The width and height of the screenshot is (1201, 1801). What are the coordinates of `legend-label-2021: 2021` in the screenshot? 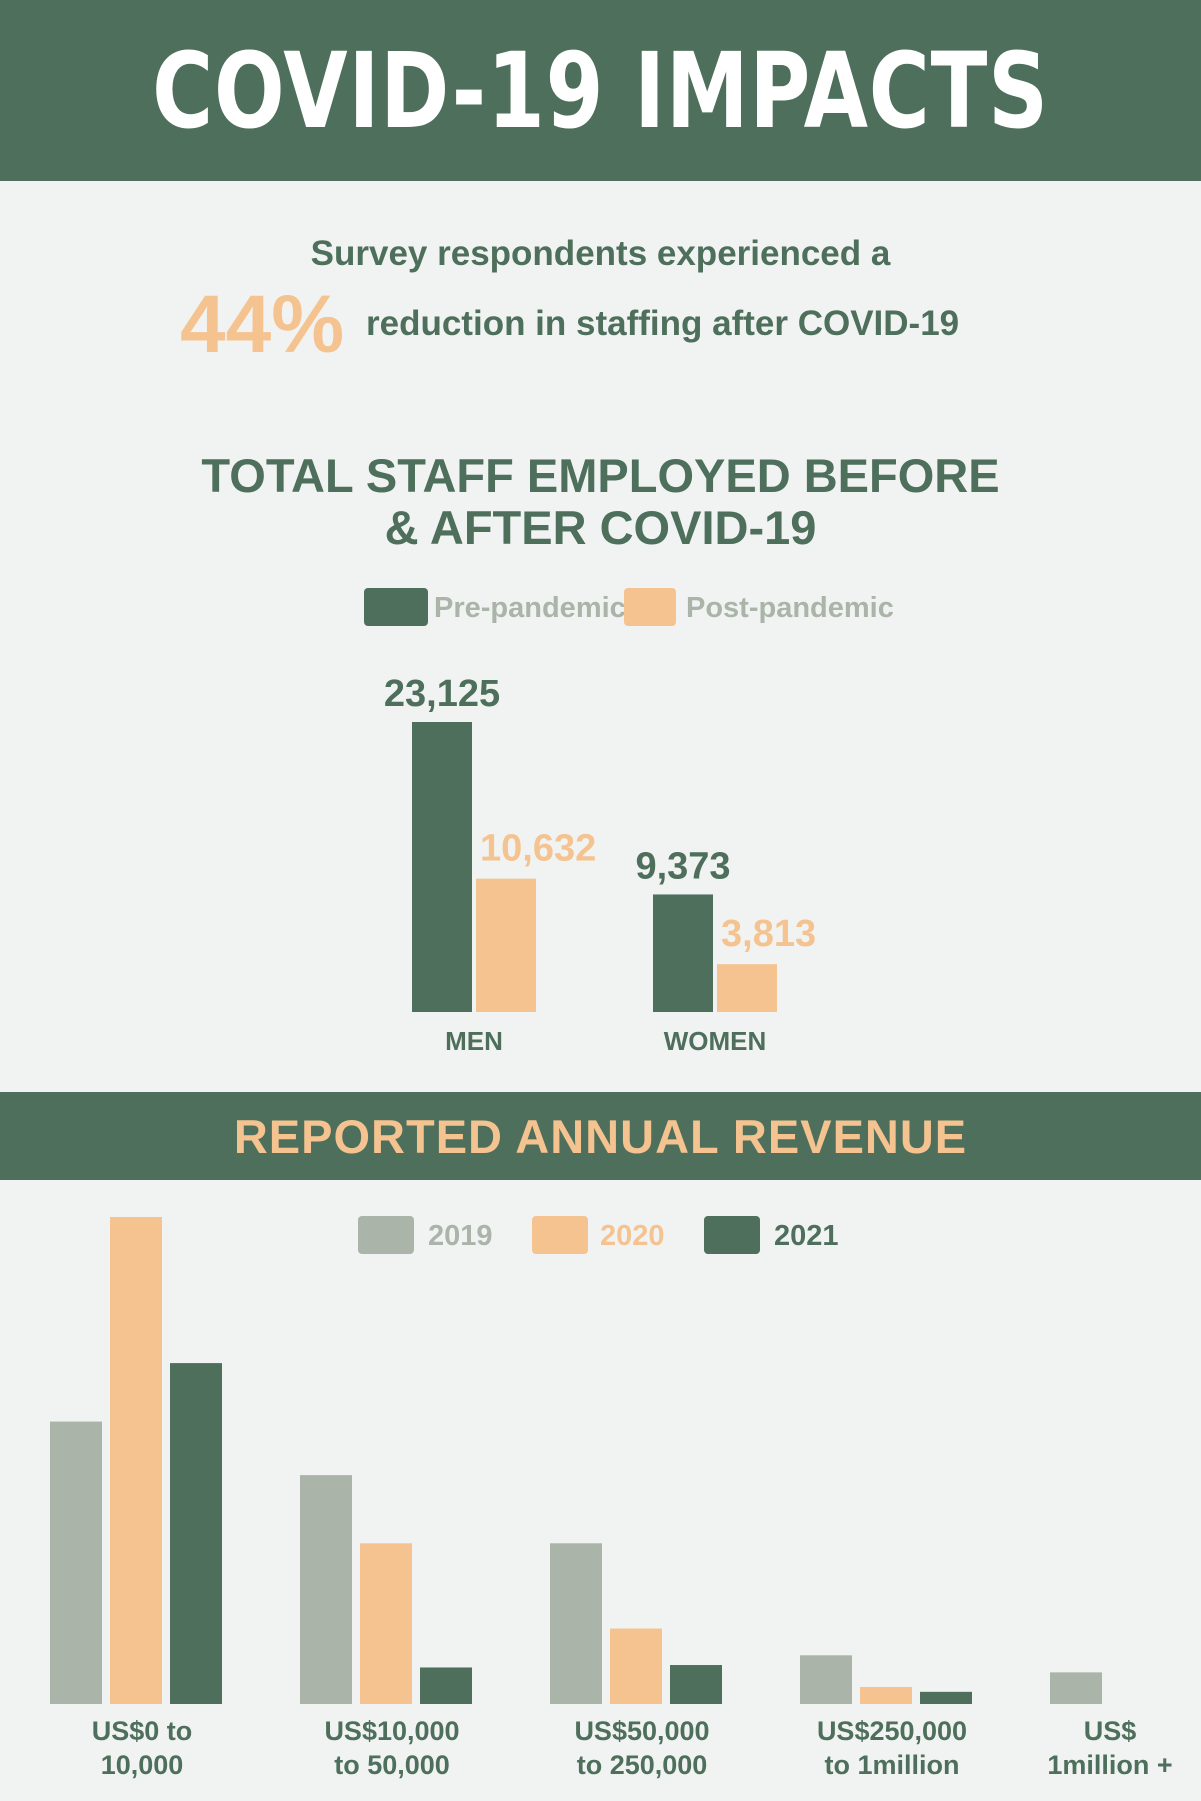 It's located at (806, 1236).